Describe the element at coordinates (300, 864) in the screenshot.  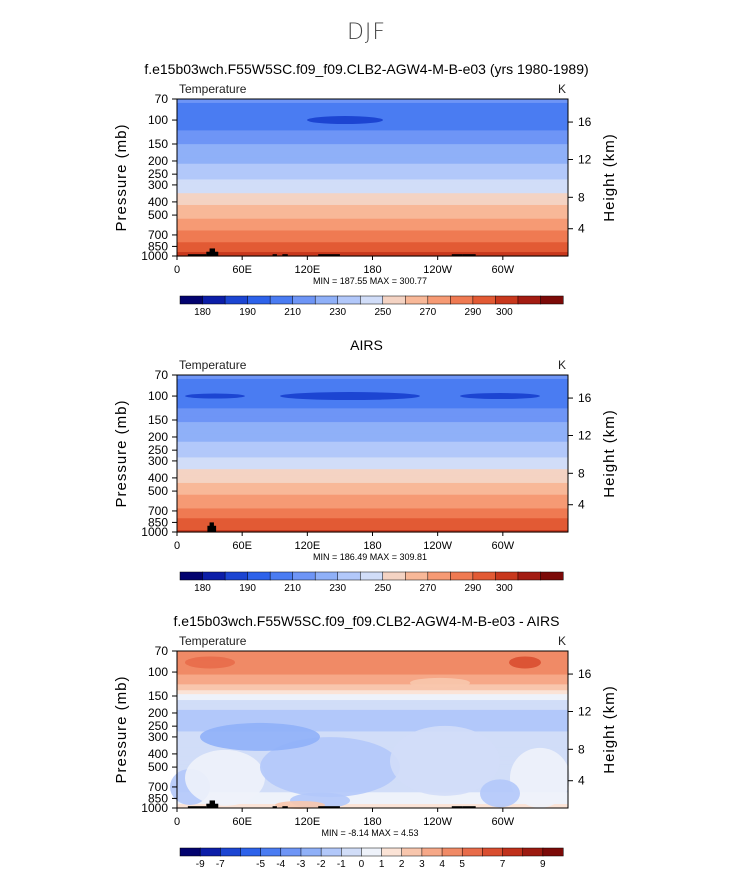
I see `colorbar-label: -3` at that location.